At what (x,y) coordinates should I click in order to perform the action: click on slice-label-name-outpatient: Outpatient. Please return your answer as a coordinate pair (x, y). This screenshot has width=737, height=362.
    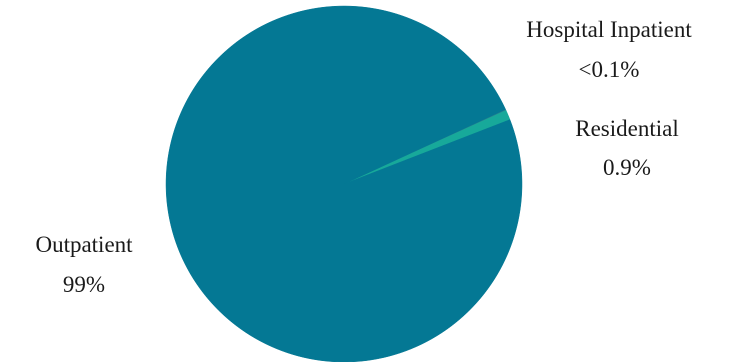
    Looking at the image, I should click on (84, 244).